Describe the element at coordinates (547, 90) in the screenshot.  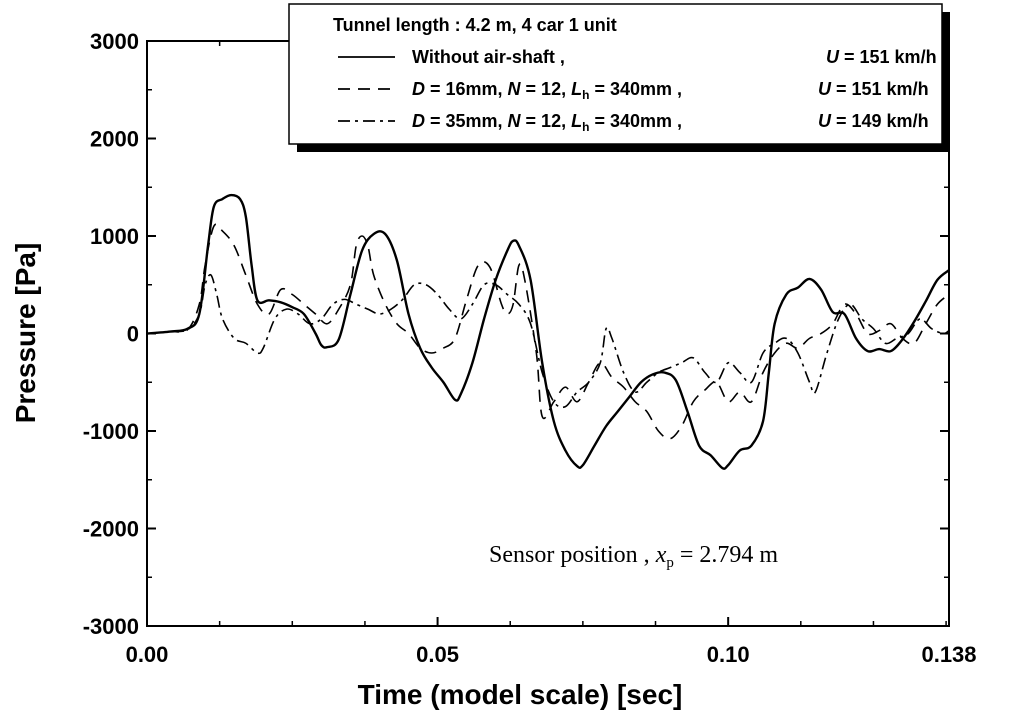
I see `legend-label-series-1: D = 16mm, N = 12, Lh = 340mm ,` at that location.